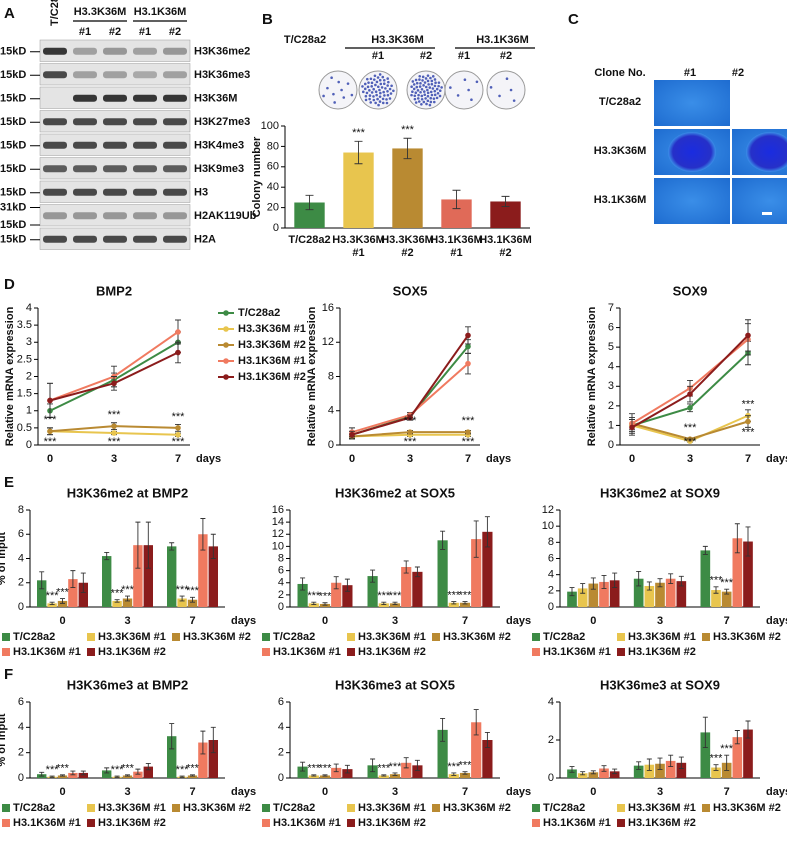 The image size is (787, 847). What do you see at coordinates (114, 426) in the screenshot?
I see `point` at bounding box center [114, 426].